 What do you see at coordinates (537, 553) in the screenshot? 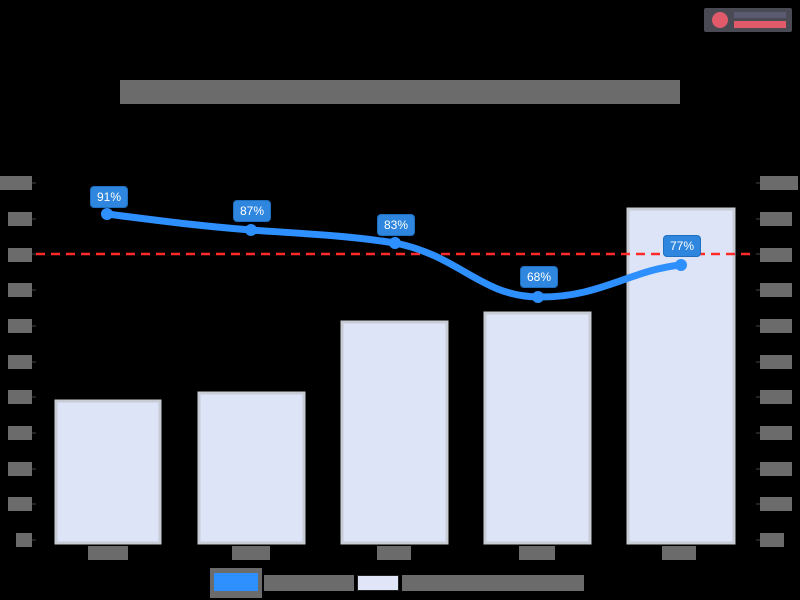
I see `x-label-4: [cat4]` at bounding box center [537, 553].